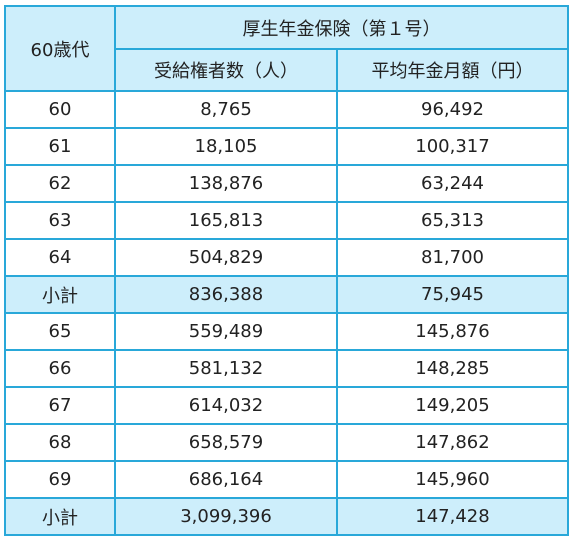 The height and width of the screenshot is (555, 572). I want to click on recipients-cell: 18,105, so click(226, 146).